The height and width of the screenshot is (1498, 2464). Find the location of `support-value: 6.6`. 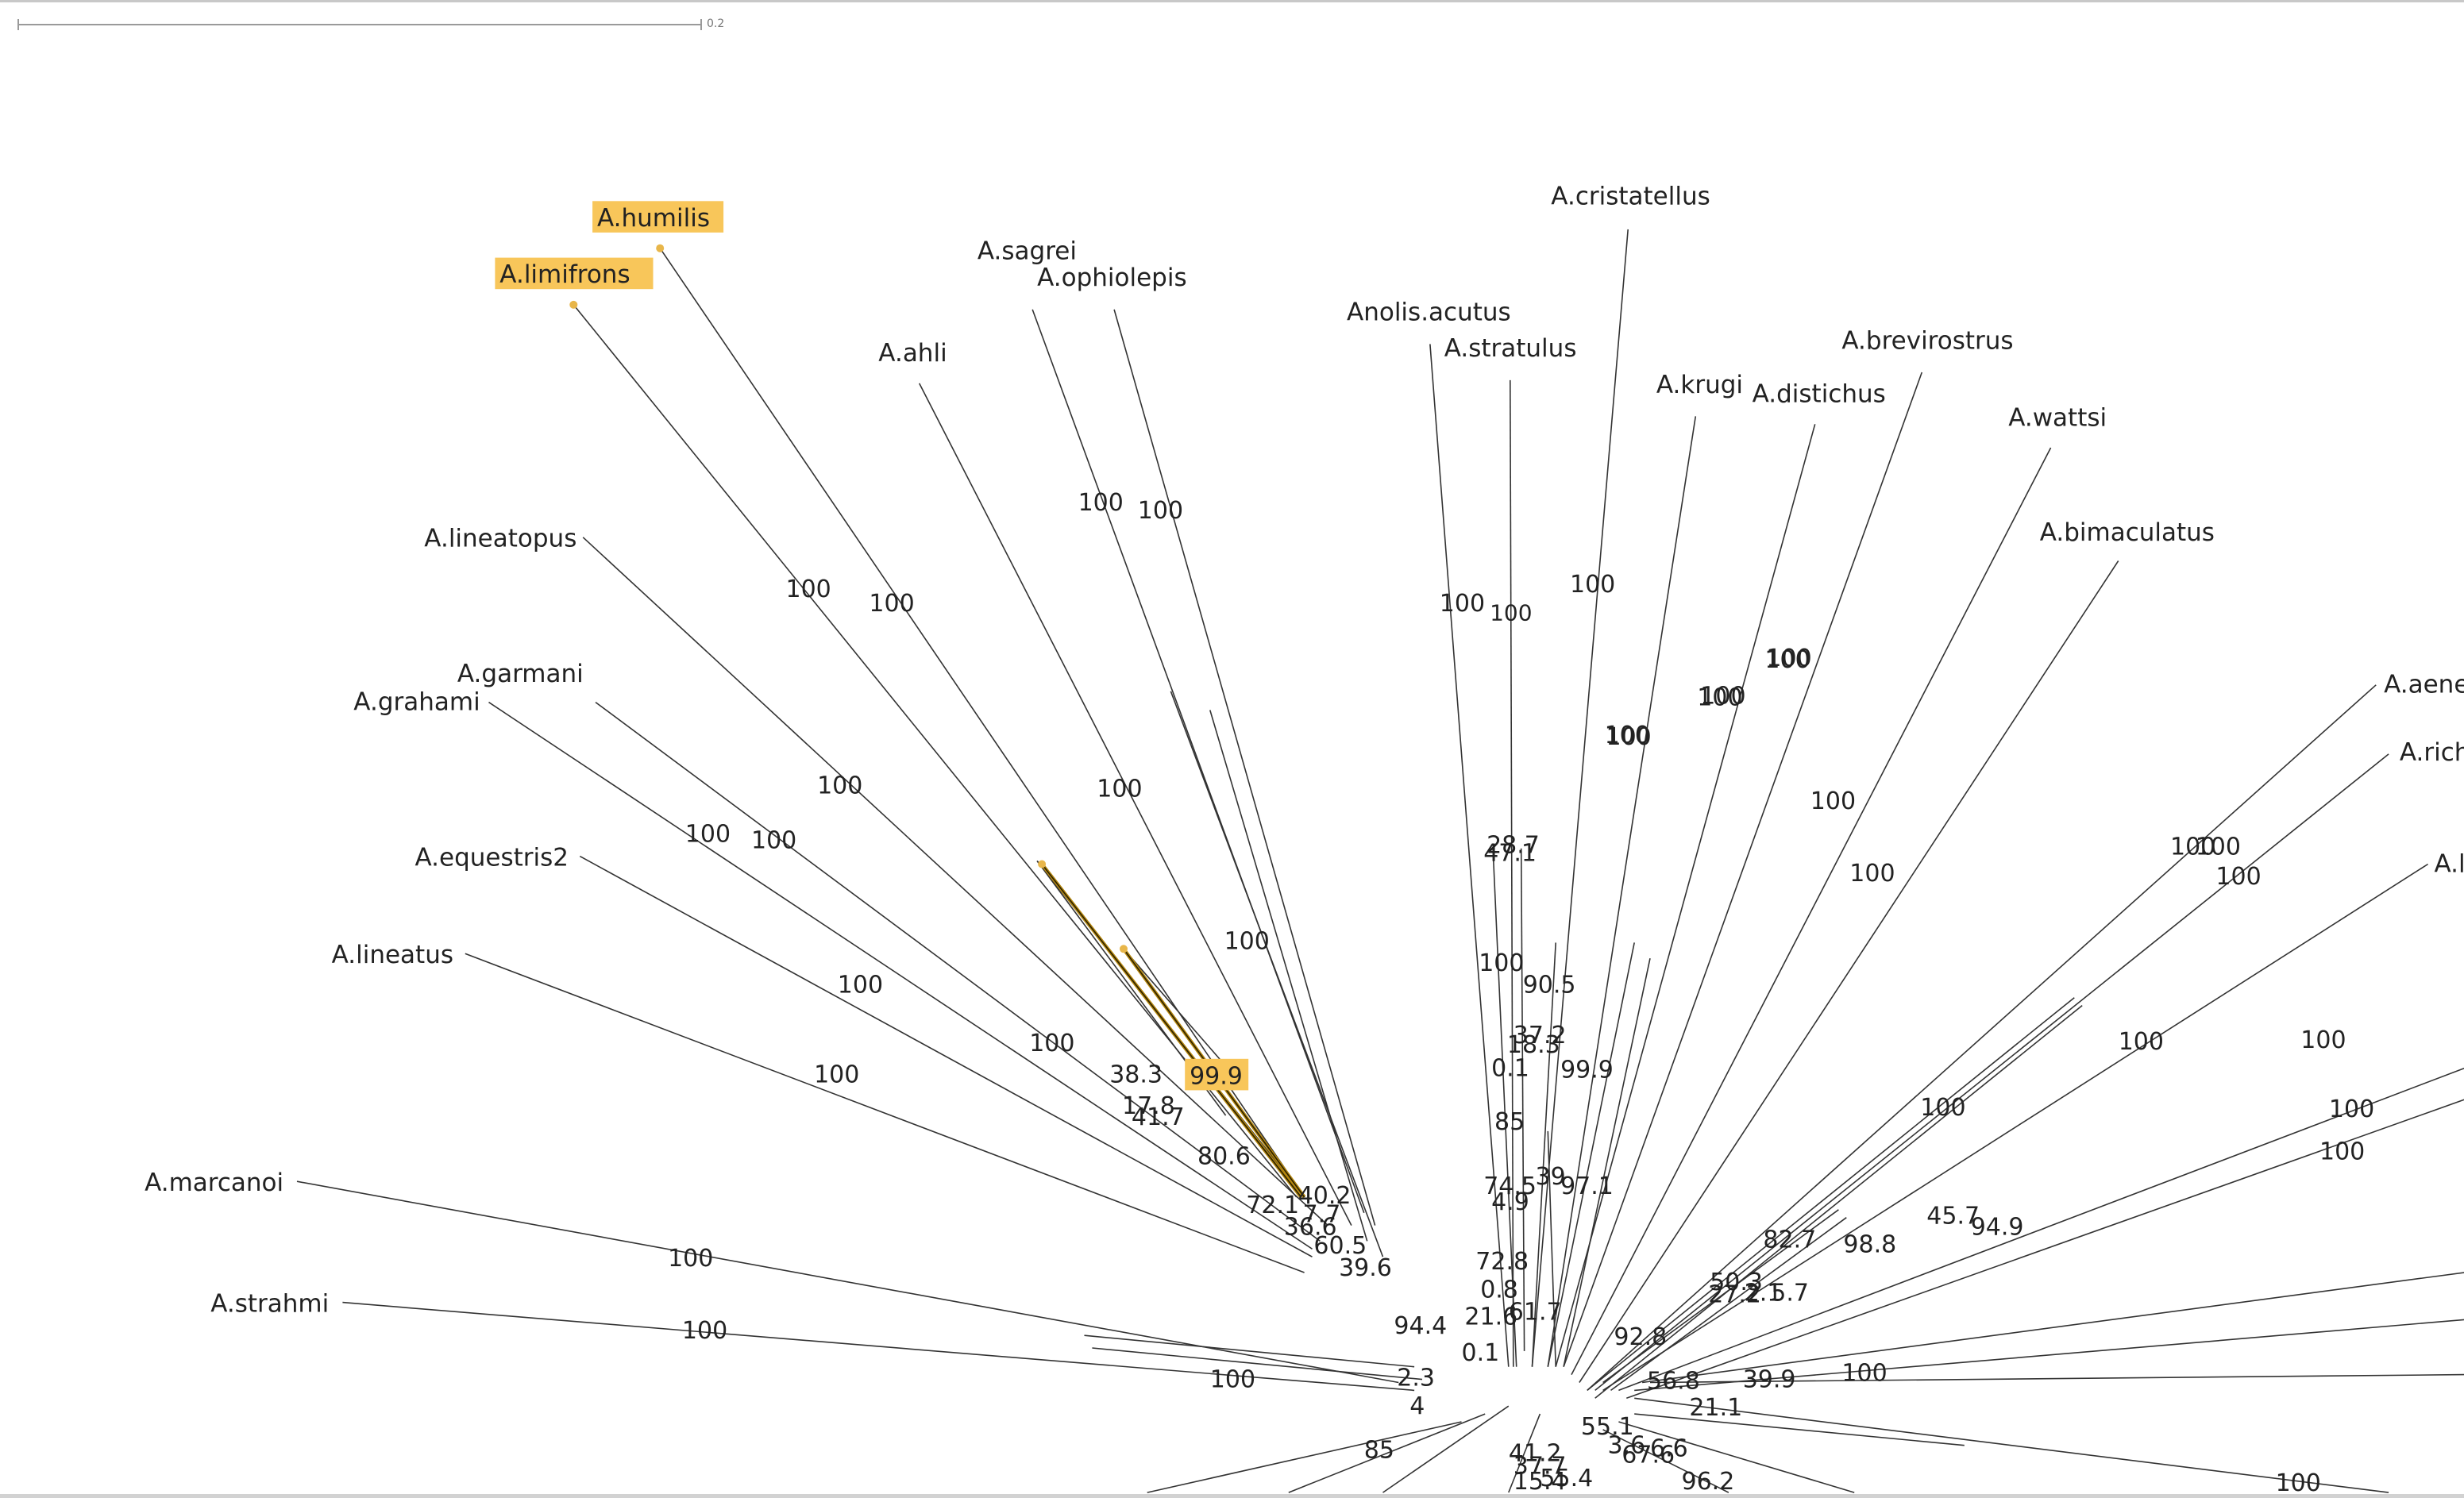

support-value: 6.6 is located at coordinates (1669, 1449).